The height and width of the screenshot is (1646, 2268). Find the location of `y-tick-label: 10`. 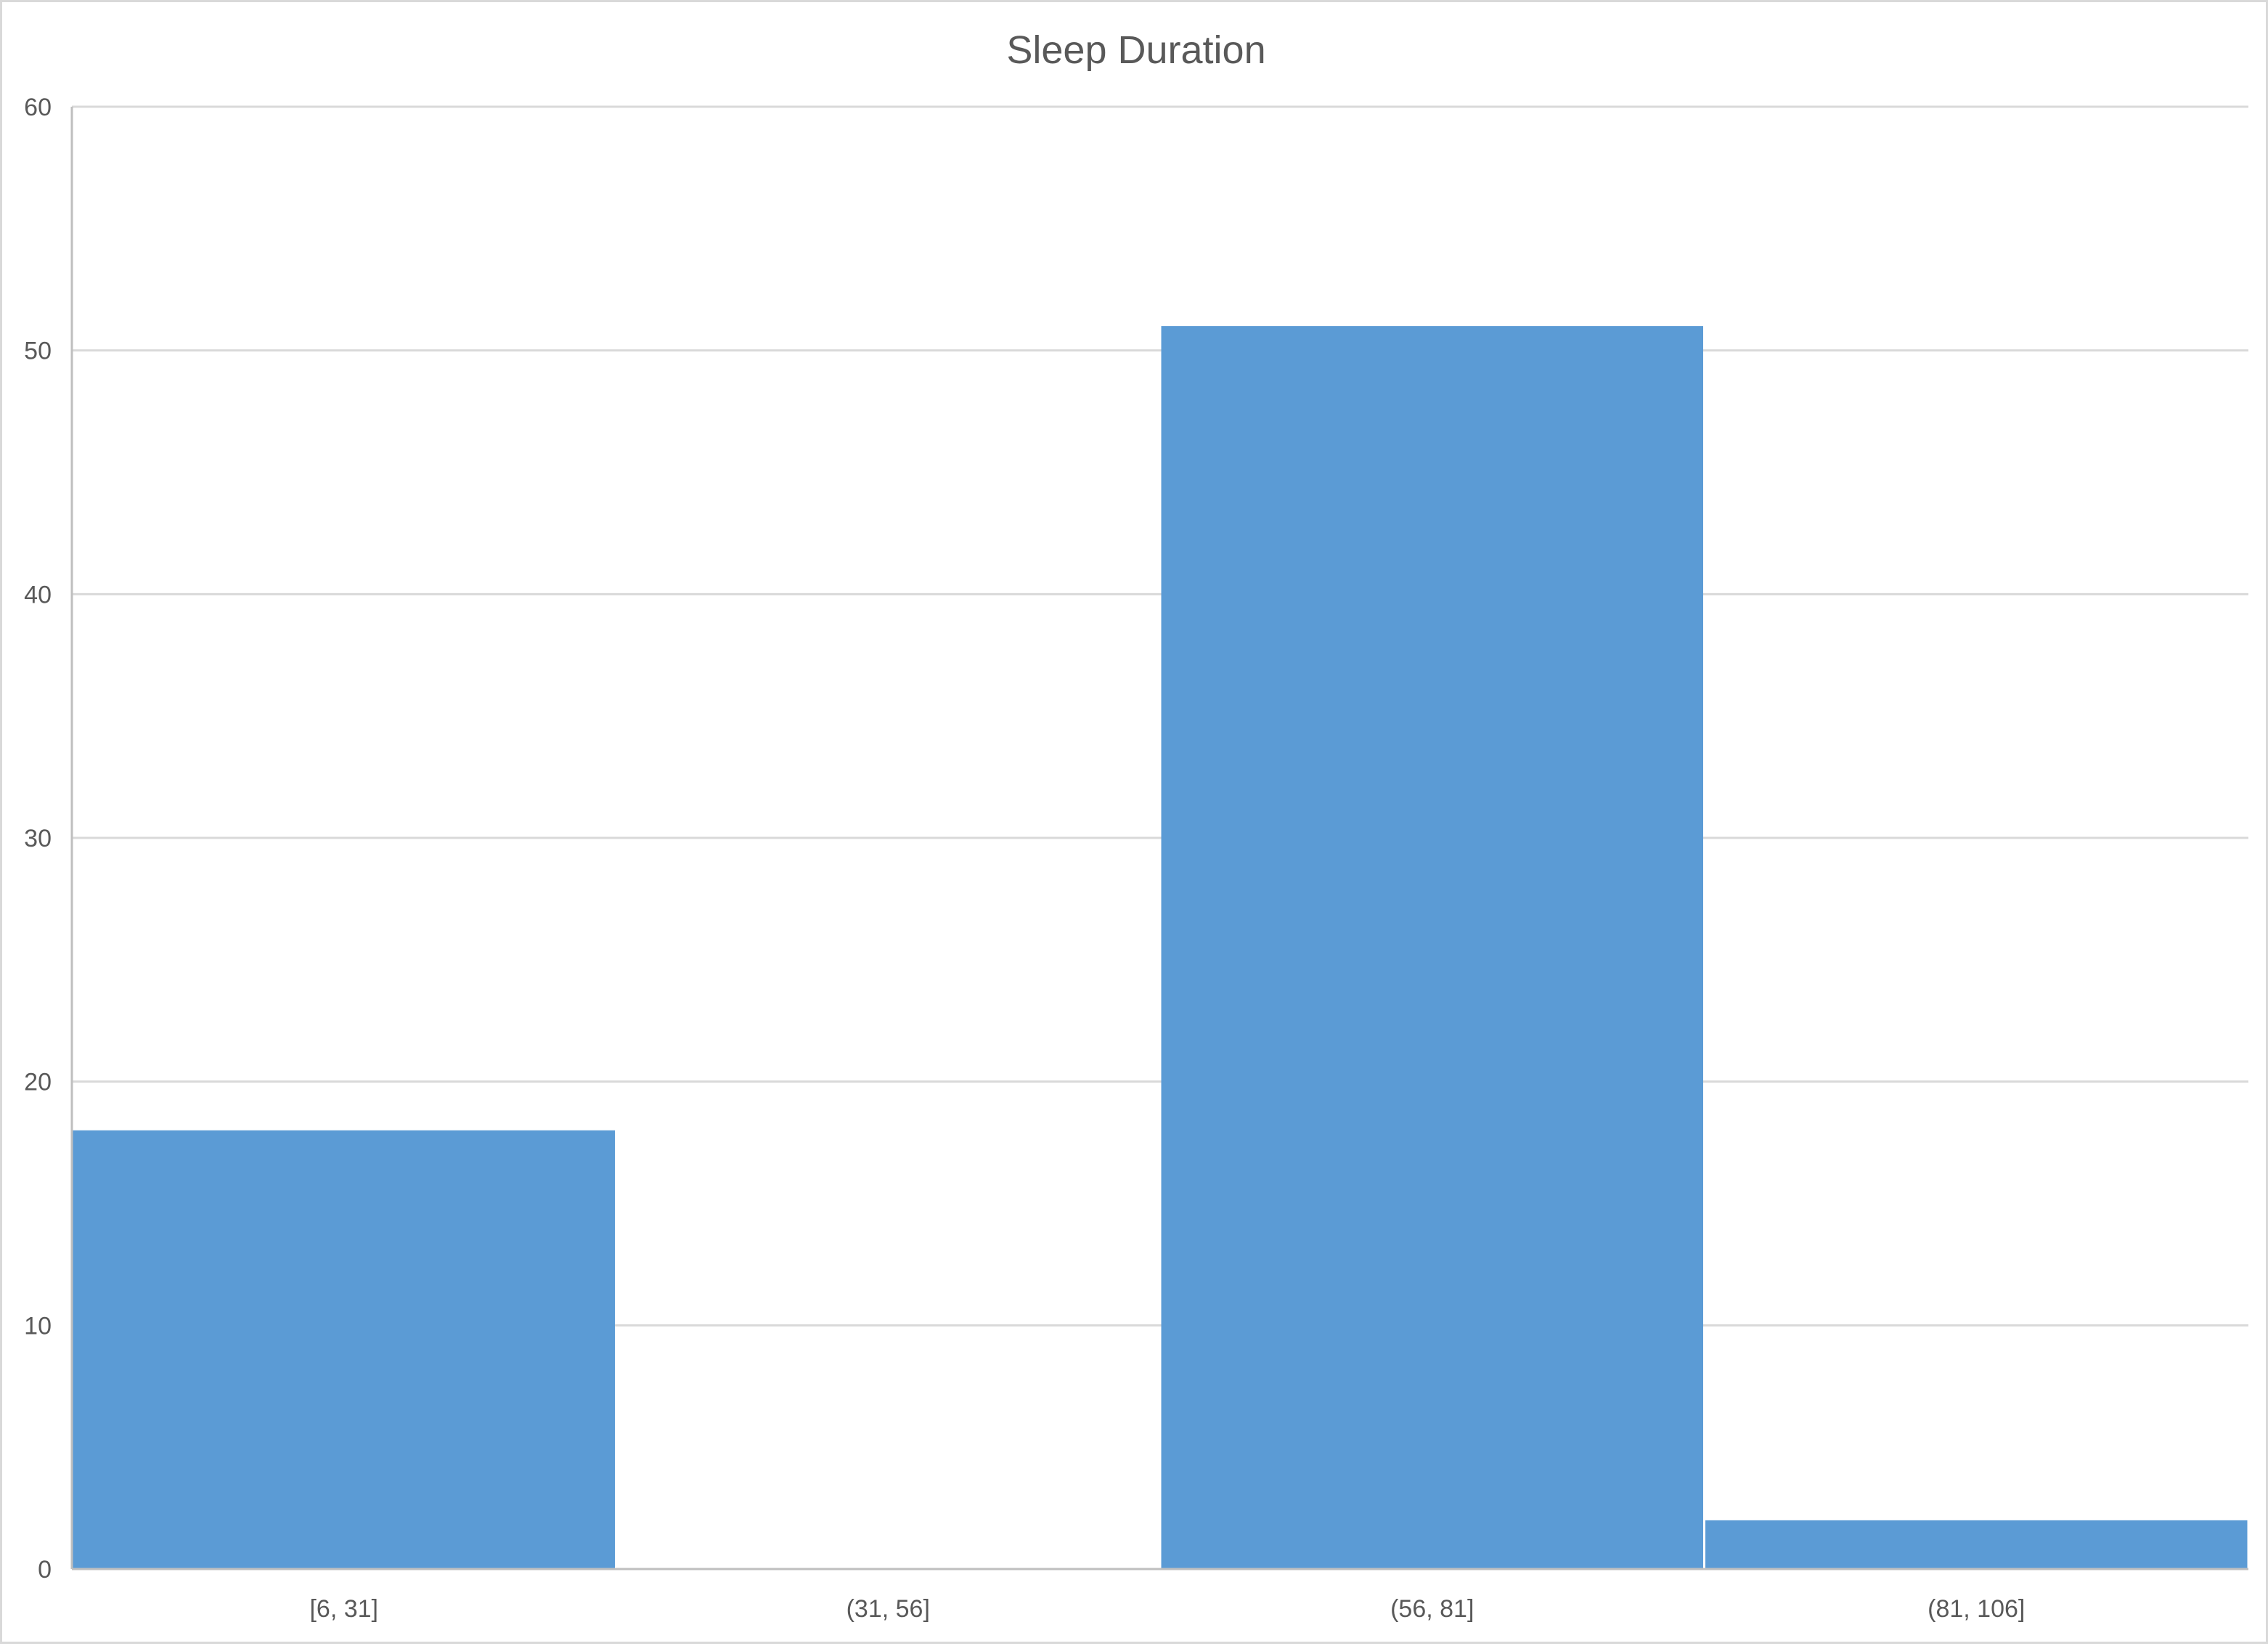

y-tick-label: 10 is located at coordinates (38, 1326).